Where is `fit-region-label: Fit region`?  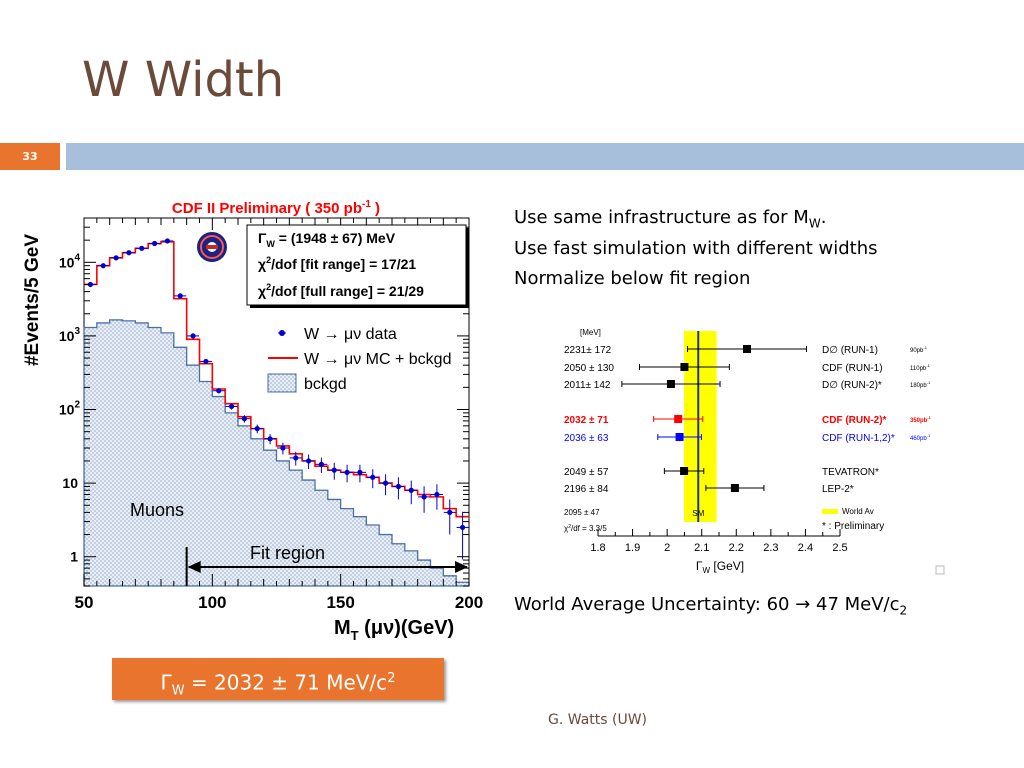
fit-region-label: Fit region is located at coordinates (287, 553).